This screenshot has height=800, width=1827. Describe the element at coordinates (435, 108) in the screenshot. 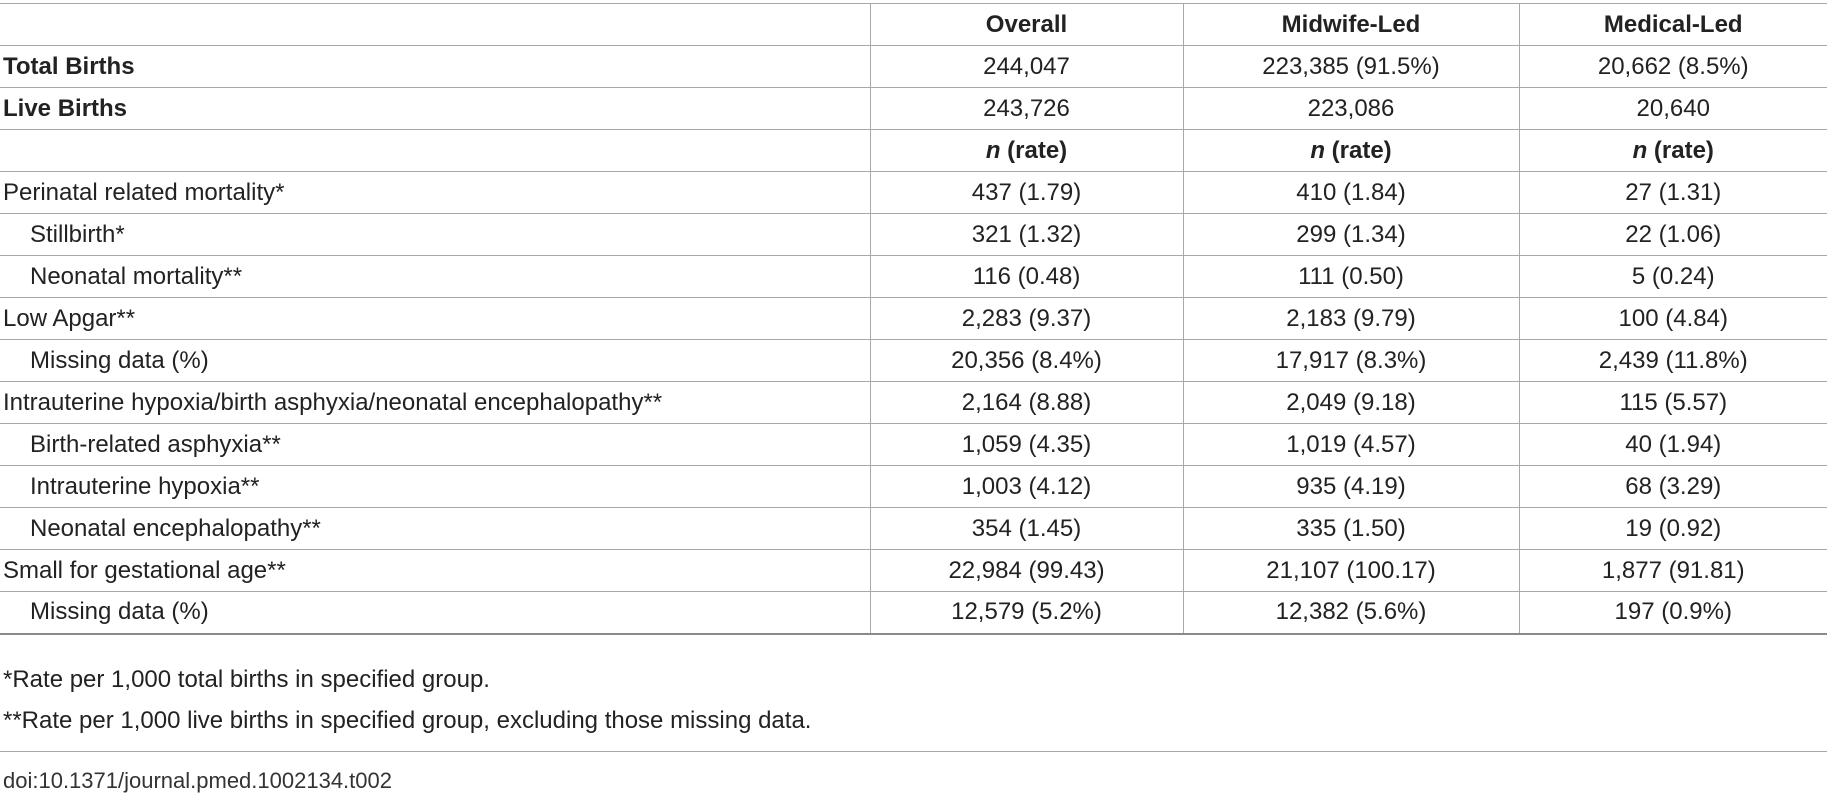

I see `row-label: Live Births` at that location.